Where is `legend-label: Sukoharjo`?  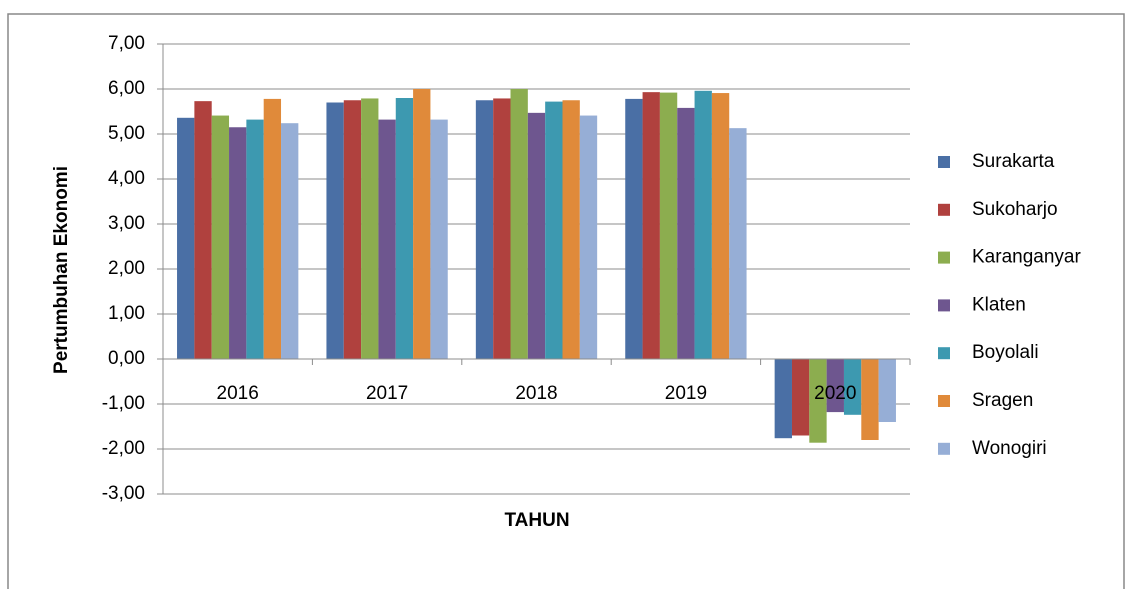 legend-label: Sukoharjo is located at coordinates (1015, 209).